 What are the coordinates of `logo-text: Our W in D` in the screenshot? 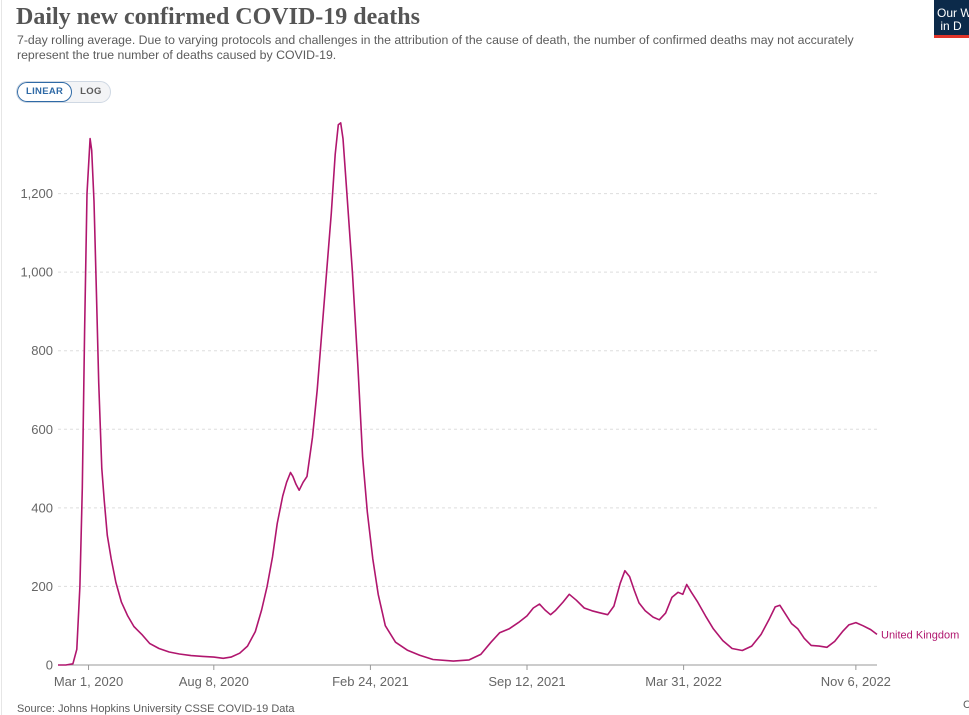 It's located at (953, 19).